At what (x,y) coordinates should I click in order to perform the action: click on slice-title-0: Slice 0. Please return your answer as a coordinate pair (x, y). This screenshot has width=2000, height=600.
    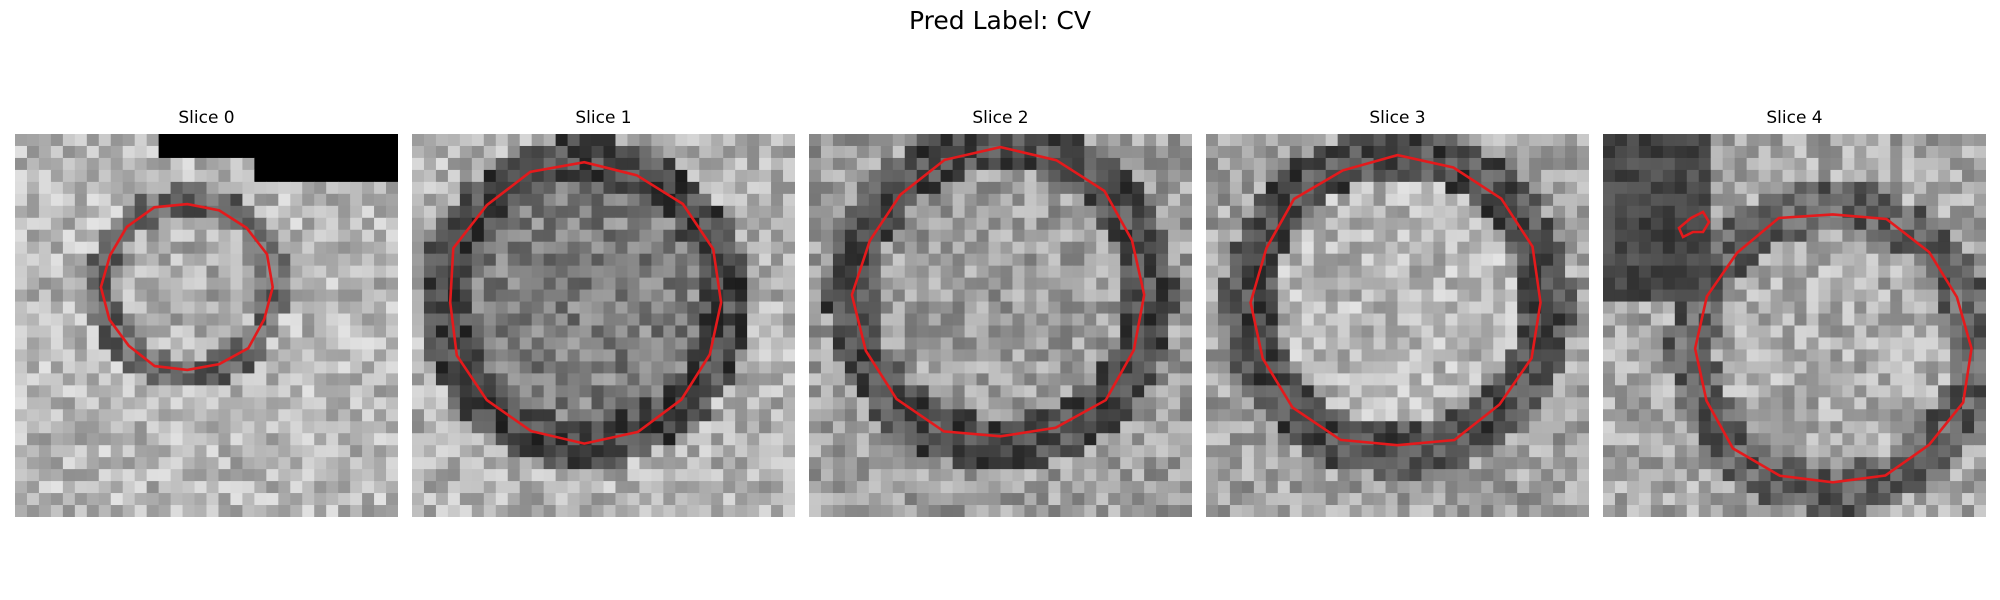
    Looking at the image, I should click on (206, 118).